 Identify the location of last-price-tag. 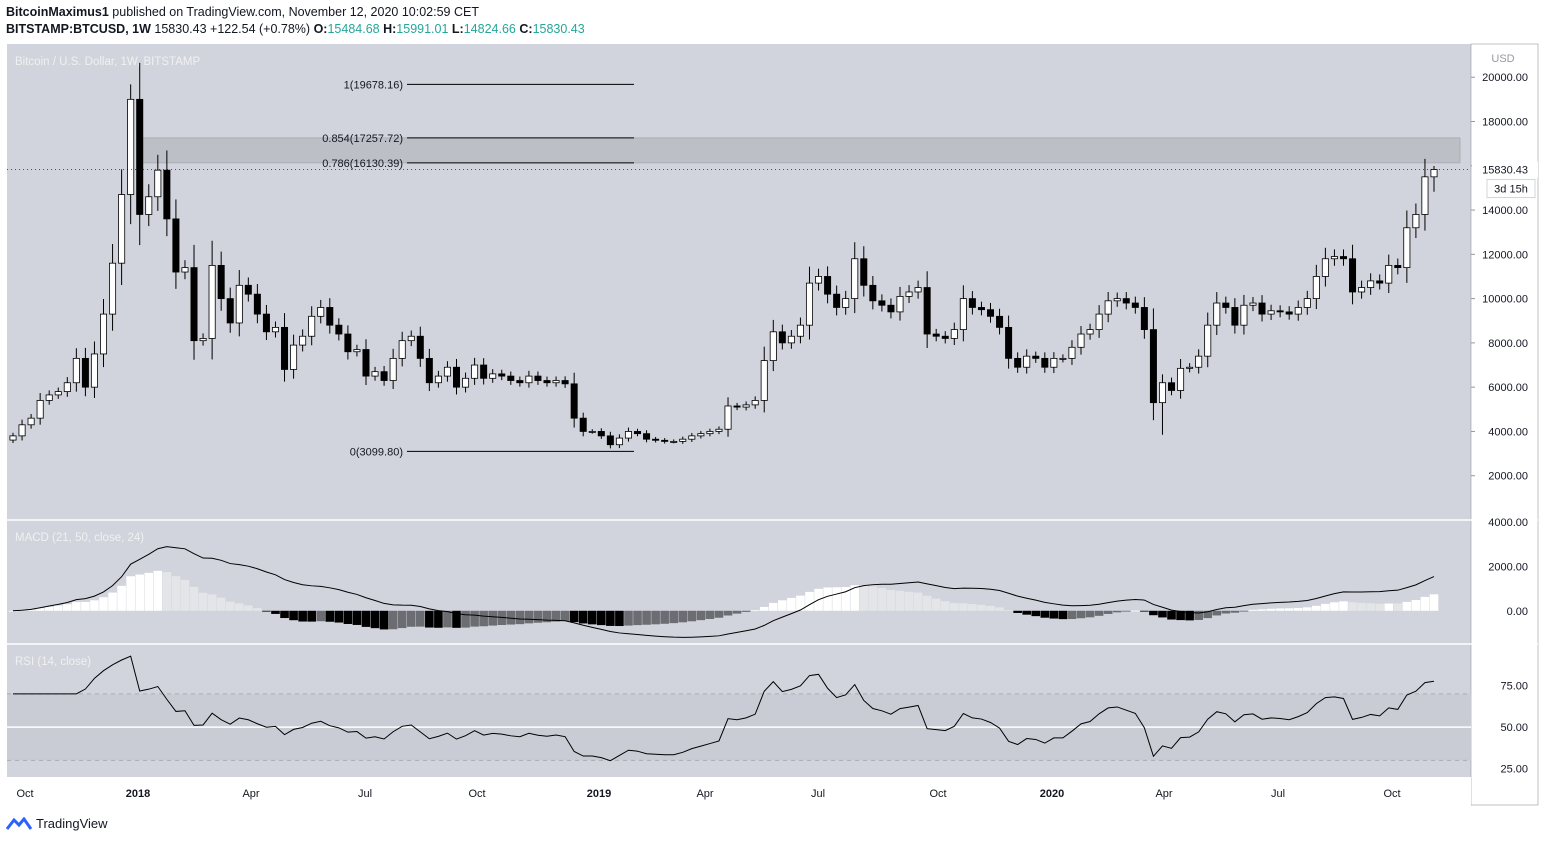
(1505, 169).